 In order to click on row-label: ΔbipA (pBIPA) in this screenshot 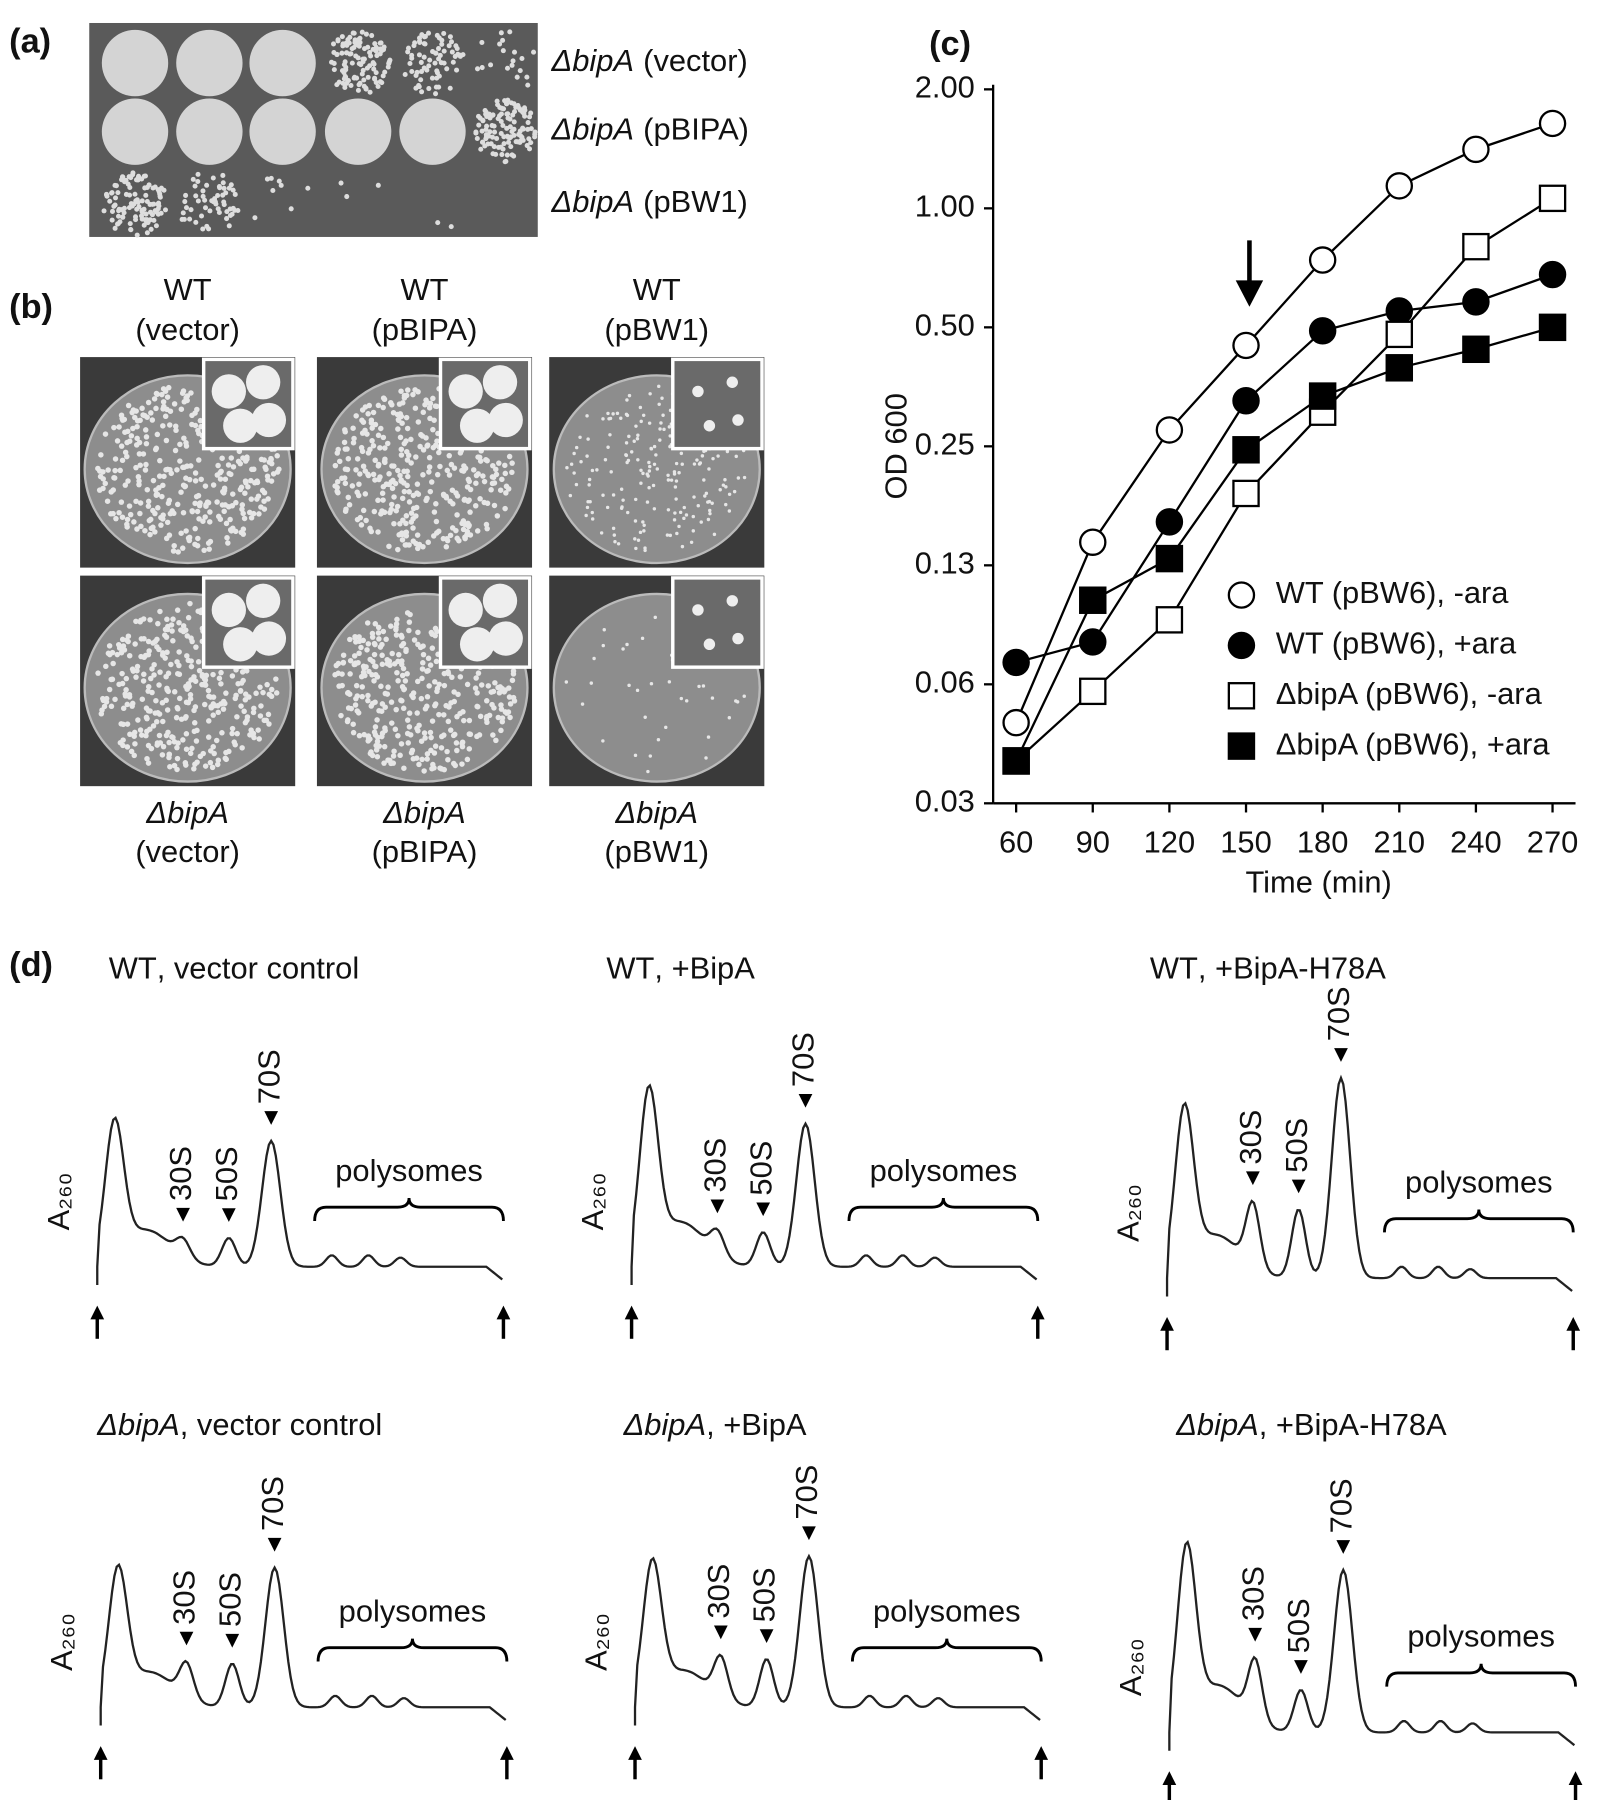, I will do `click(649, 129)`.